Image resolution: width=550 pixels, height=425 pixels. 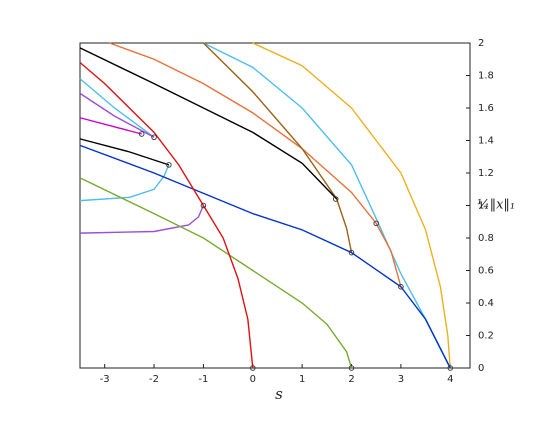 What do you see at coordinates (401, 379) in the screenshot?
I see `x-tick-label: 3` at bounding box center [401, 379].